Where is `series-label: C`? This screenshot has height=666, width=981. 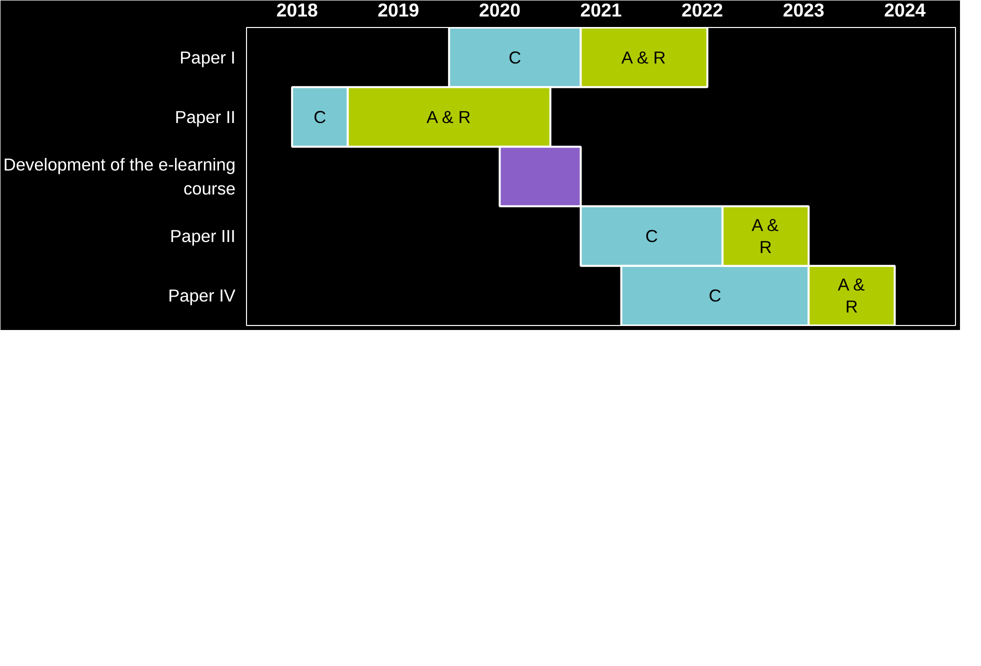 series-label: C is located at coordinates (320, 116).